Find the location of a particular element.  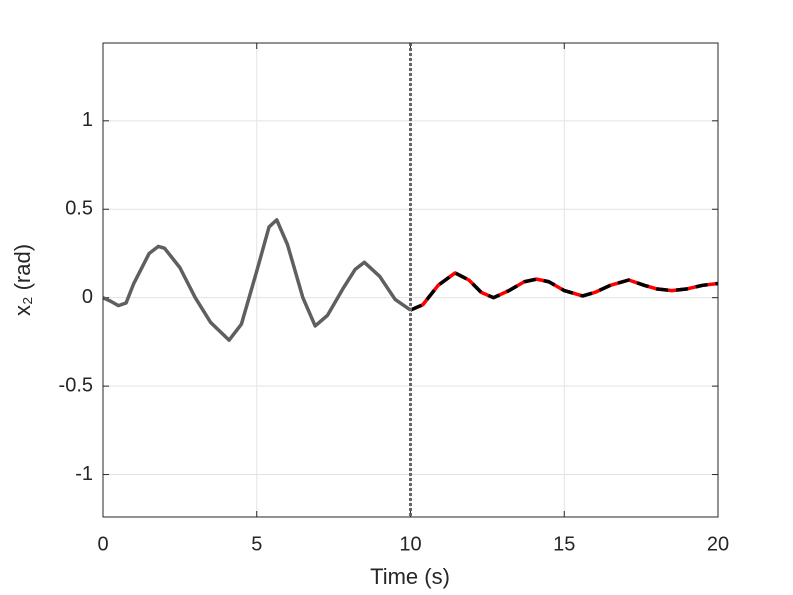

x-axis-label: Time (s) is located at coordinates (410, 576).